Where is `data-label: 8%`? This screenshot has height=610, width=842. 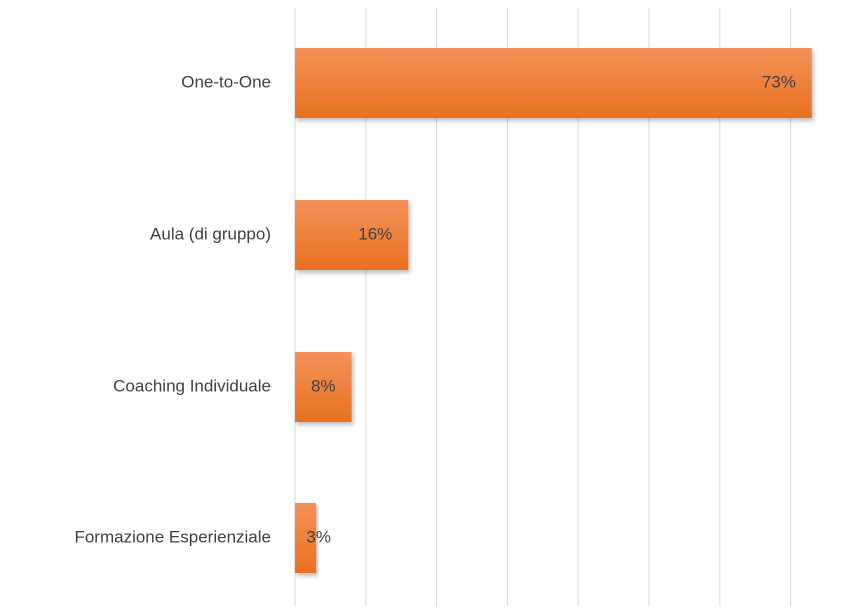
data-label: 8% is located at coordinates (323, 385).